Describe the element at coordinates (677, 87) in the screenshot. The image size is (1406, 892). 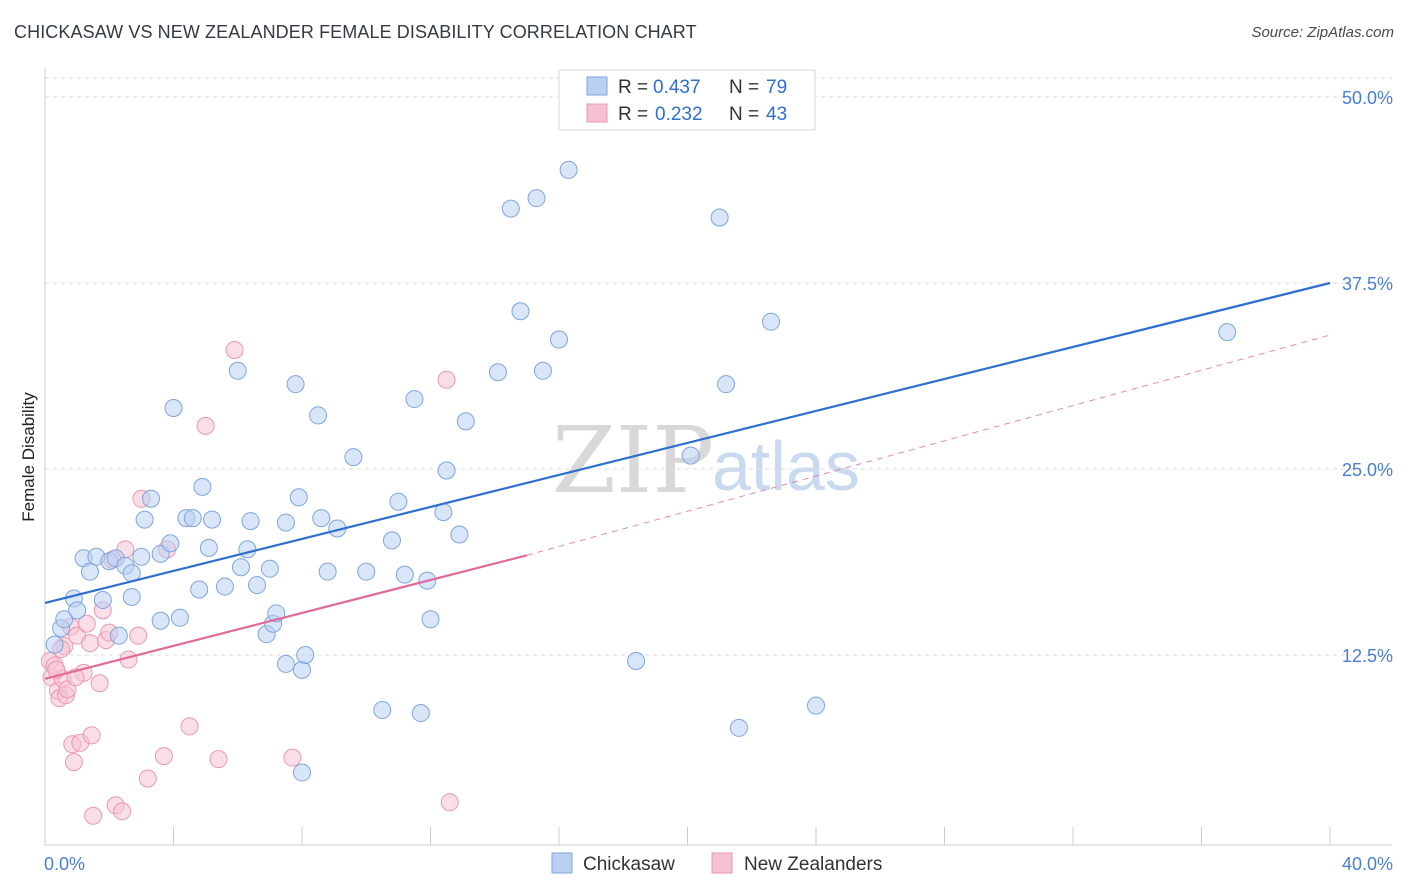
I see `legend-r-value: 0.437` at that location.